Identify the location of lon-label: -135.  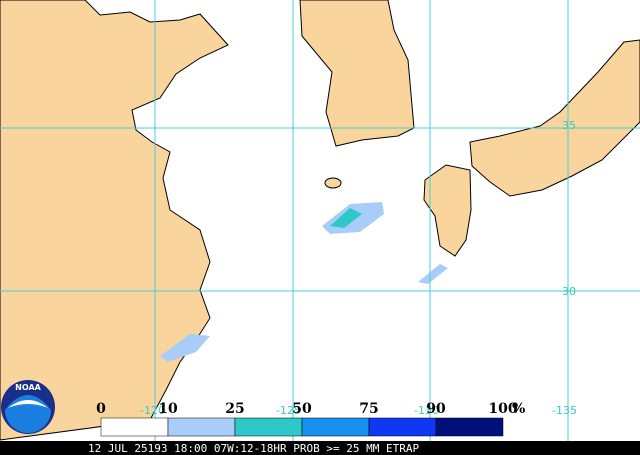
(564, 410).